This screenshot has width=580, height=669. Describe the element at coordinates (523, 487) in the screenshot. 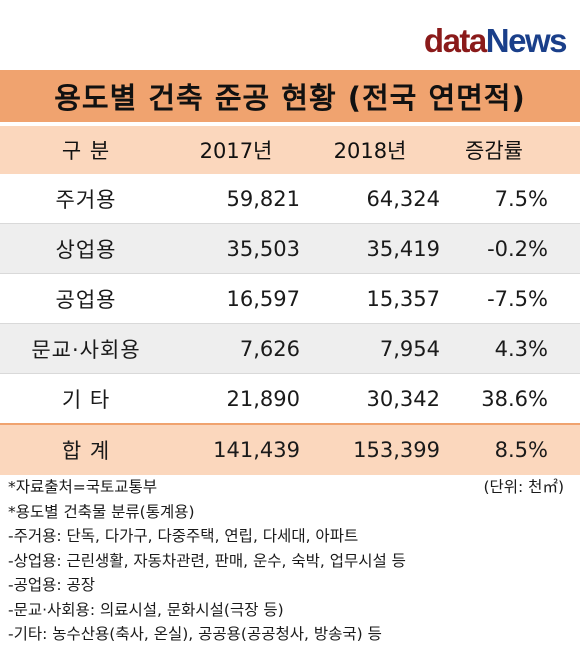

I see `unit-note: (단위: 천㎡)` at that location.